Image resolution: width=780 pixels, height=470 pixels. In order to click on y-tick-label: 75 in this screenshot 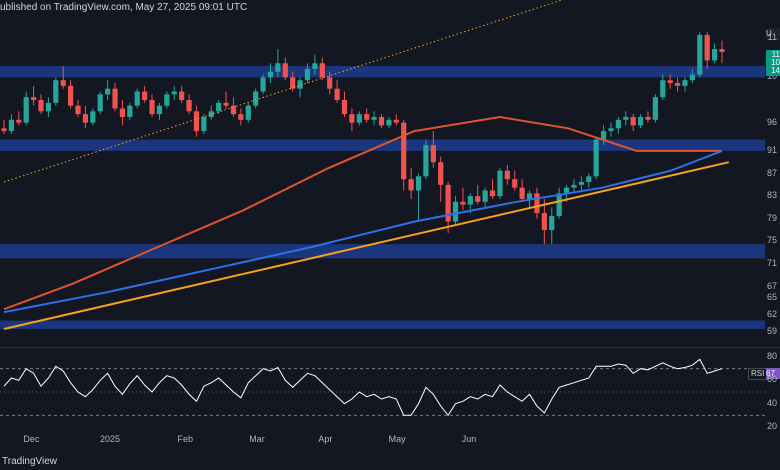, I will do `click(771, 240)`.